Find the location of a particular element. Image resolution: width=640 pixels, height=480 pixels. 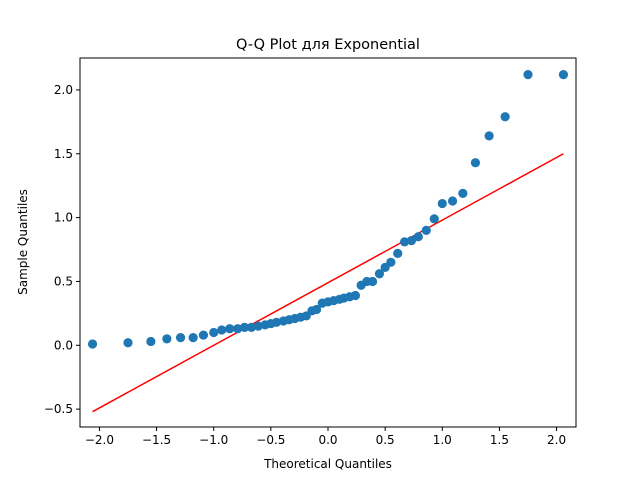

y-tick-label: −0.5 is located at coordinates (58, 409).